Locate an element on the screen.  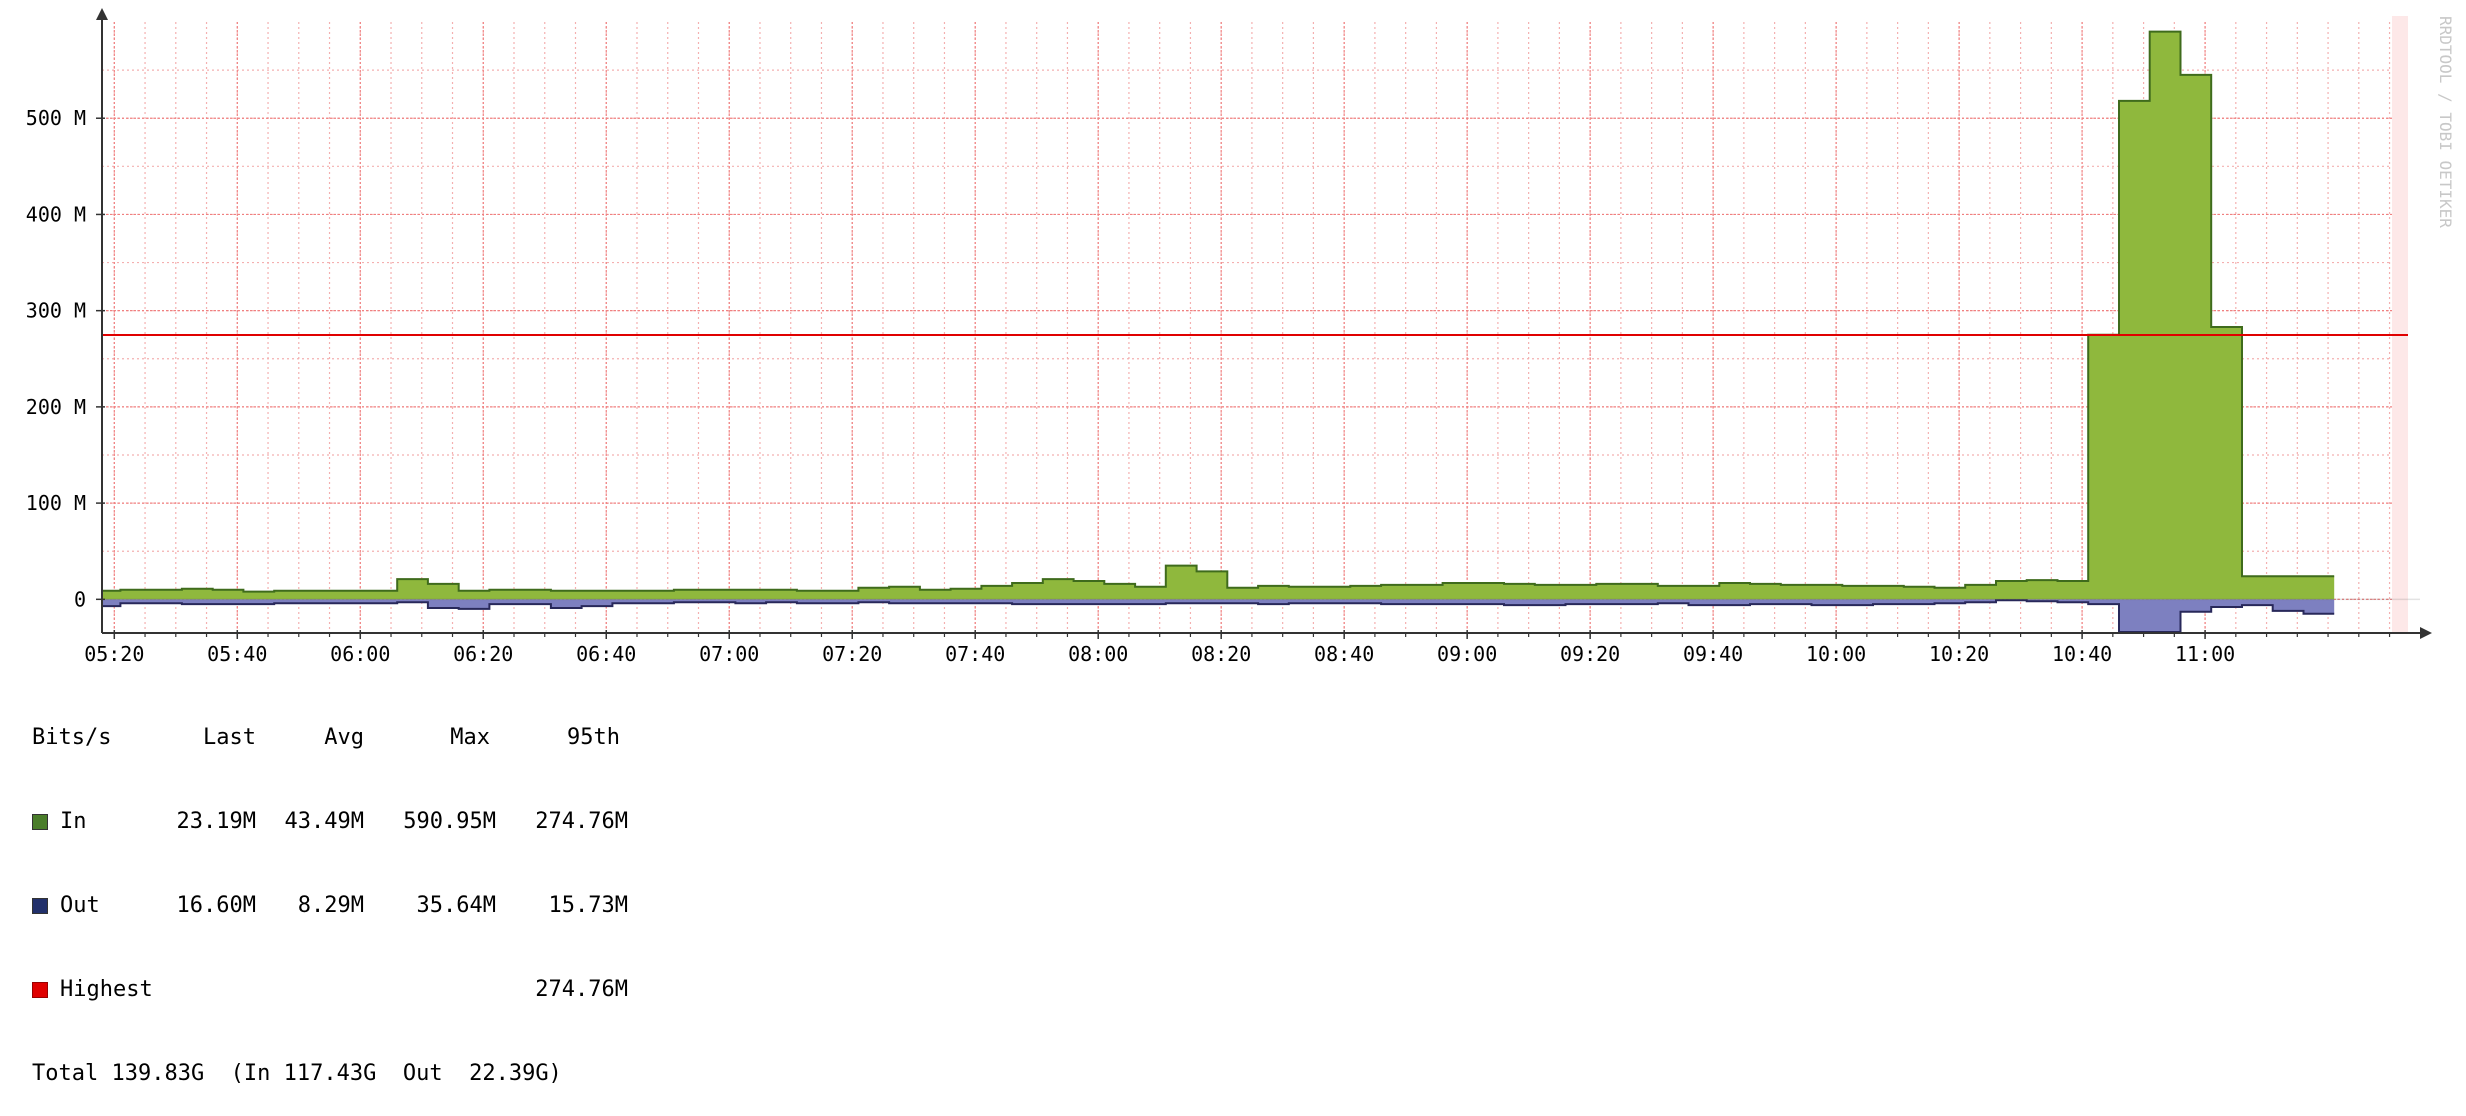
legend-row-highest: Highest 274.76M is located at coordinates (330, 990).